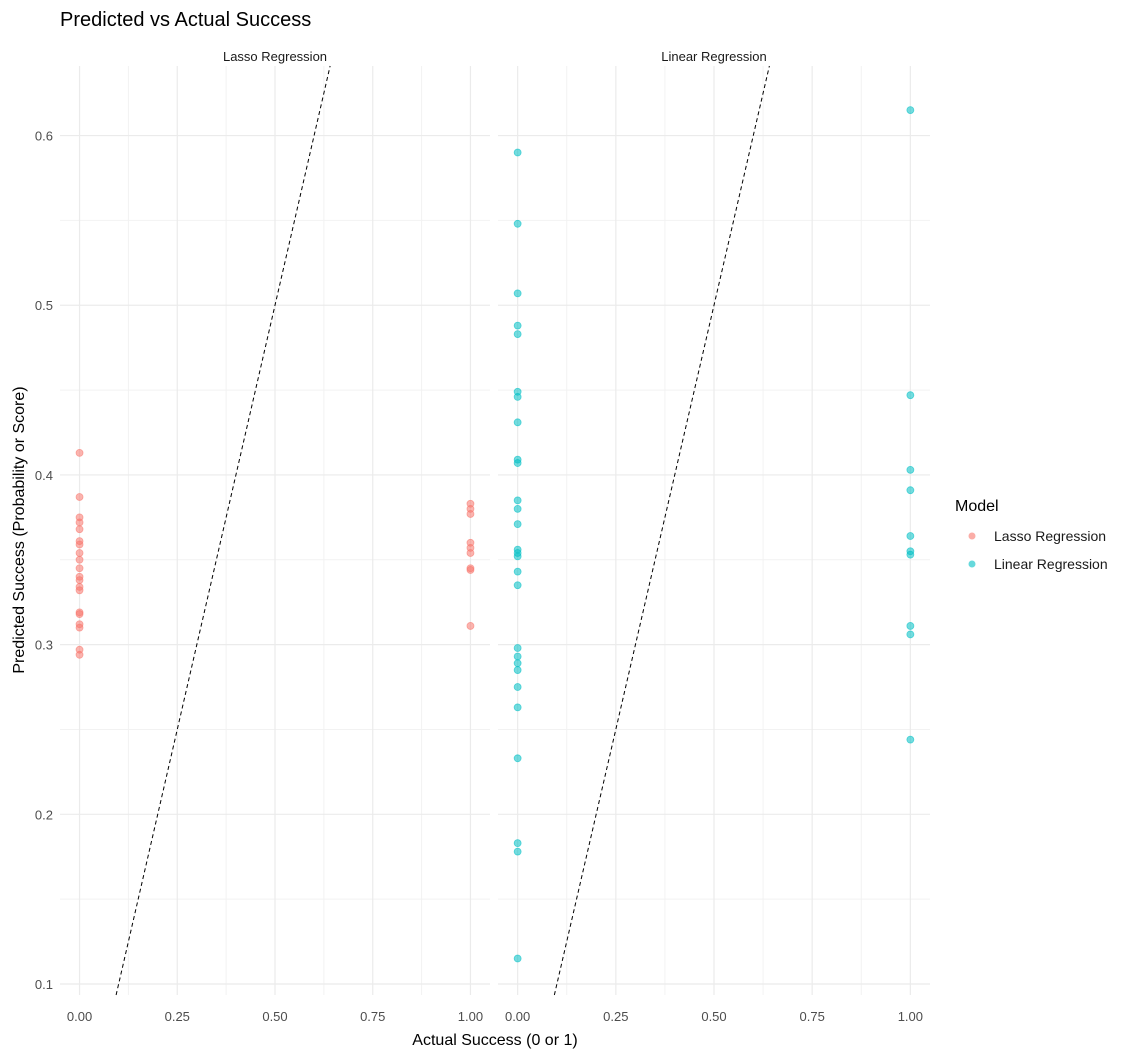  What do you see at coordinates (44, 136) in the screenshot?
I see `y-tick-label: 0.6` at bounding box center [44, 136].